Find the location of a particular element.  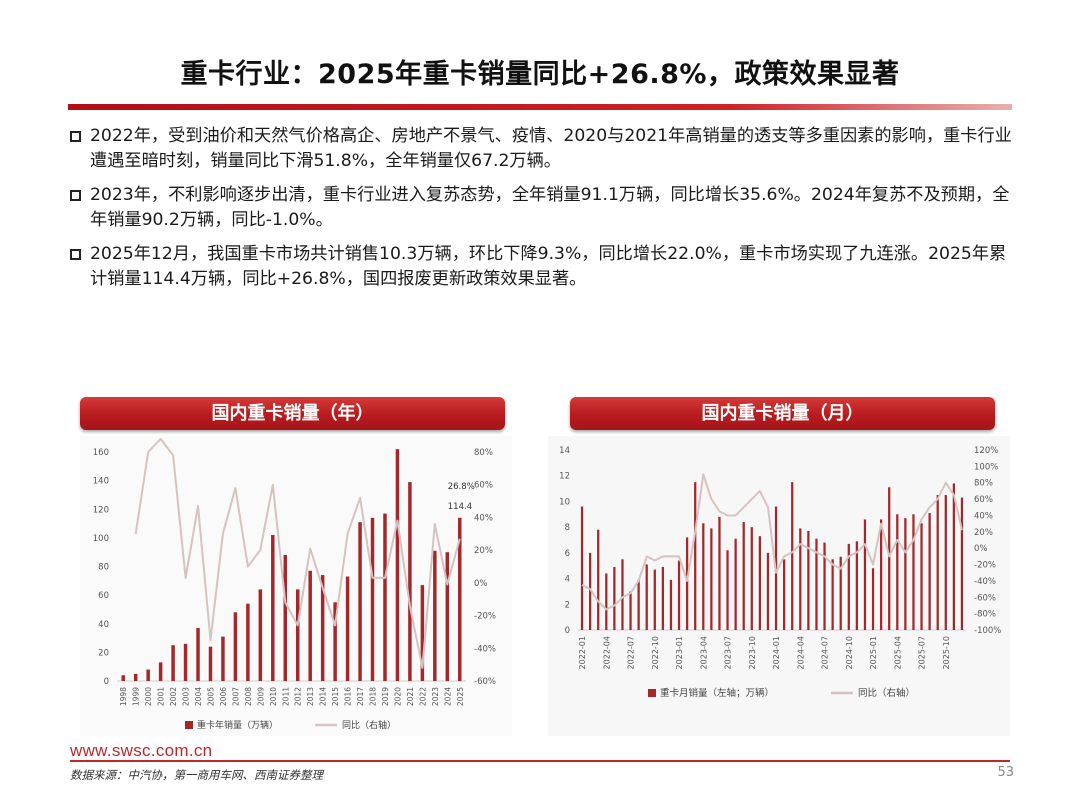

x-tick-label: 2003 is located at coordinates (186, 696).